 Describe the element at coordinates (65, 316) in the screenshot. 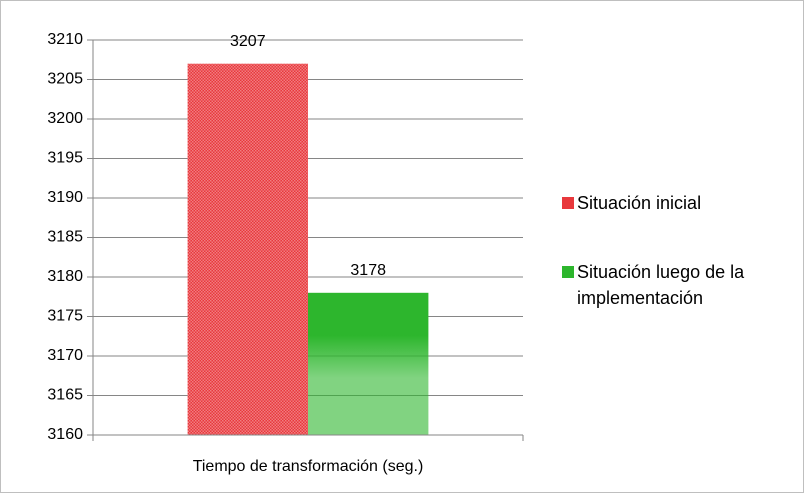

I see `y-tick-label: 3175` at that location.